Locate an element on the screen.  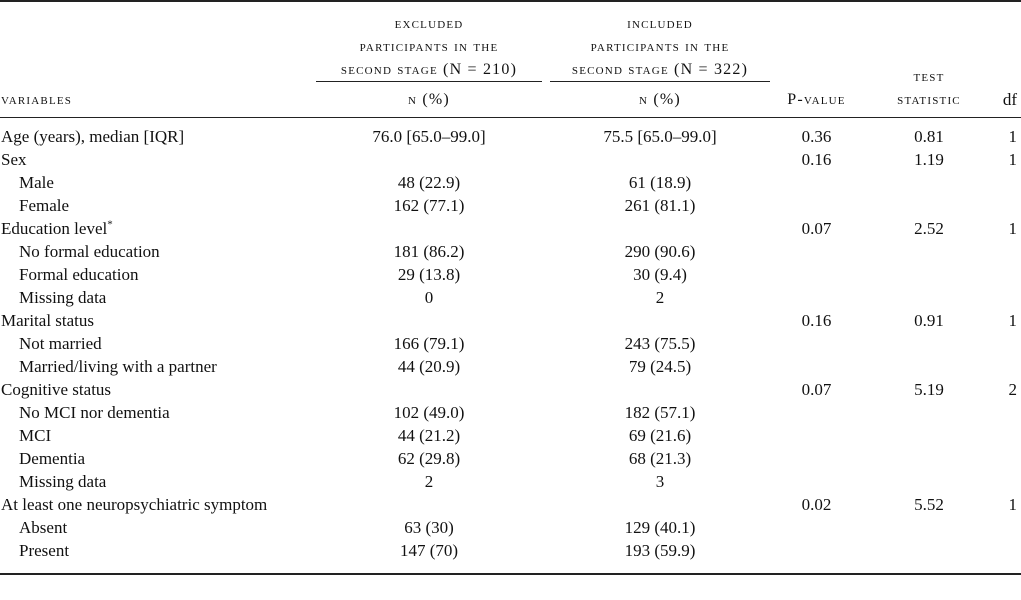
row-label: Age (years), median [IQR] is located at coordinates (93, 136).